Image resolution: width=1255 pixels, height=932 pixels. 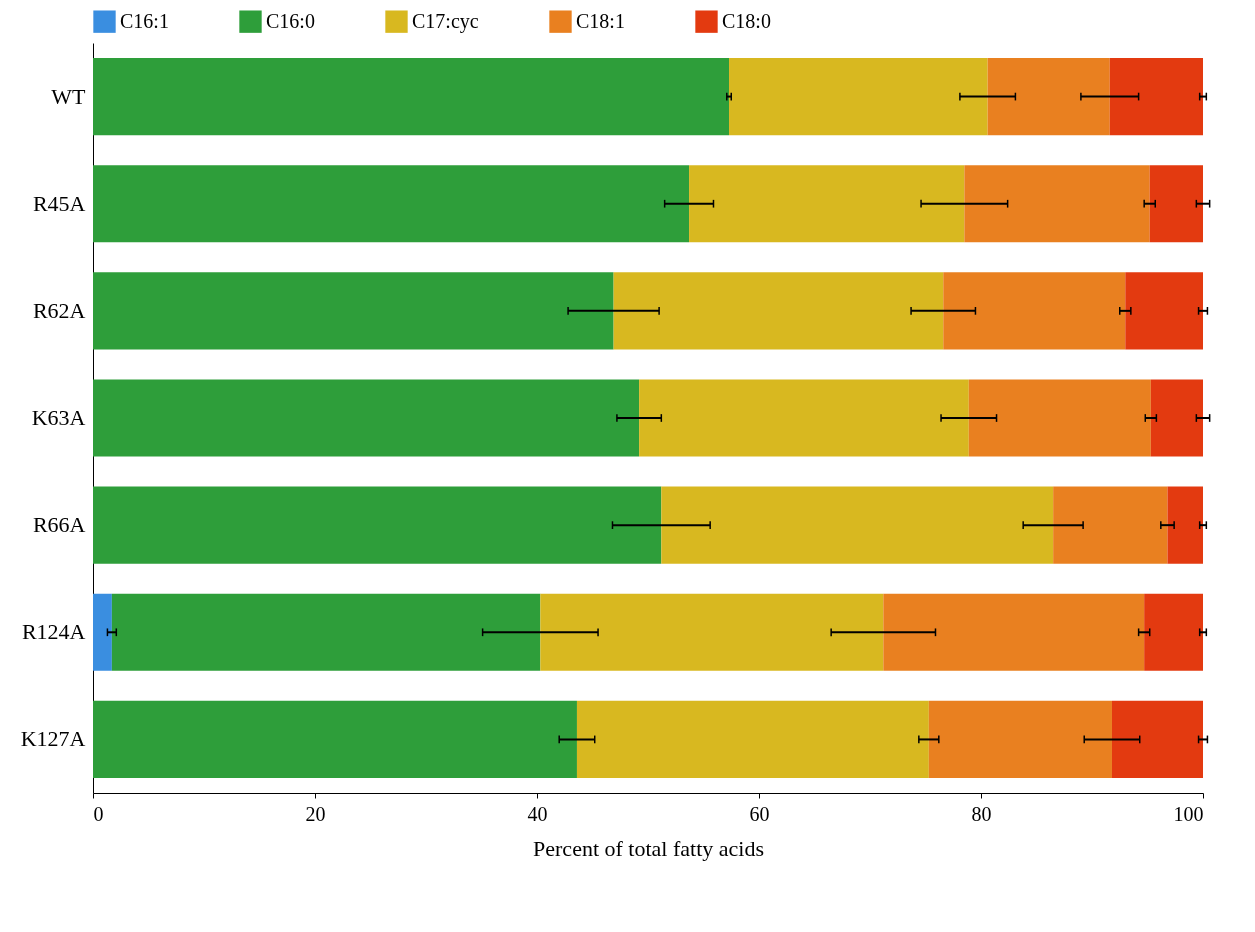 I want to click on legend-label: C17:cyc, so click(x=445, y=21).